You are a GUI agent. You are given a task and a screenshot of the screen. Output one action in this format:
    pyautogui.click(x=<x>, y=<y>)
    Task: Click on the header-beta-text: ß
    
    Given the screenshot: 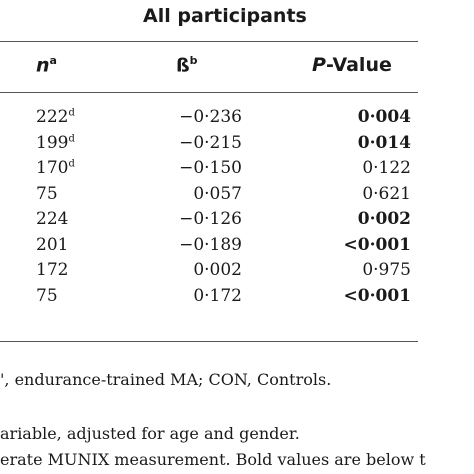 What is the action you would take?
    pyautogui.click(x=183, y=65)
    